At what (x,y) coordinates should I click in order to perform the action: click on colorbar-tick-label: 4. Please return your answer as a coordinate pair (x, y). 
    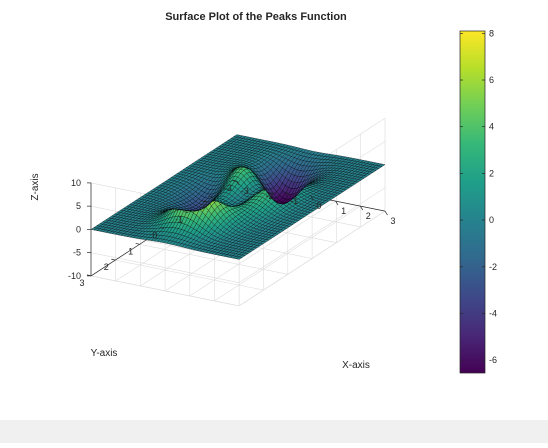
    Looking at the image, I should click on (491, 127).